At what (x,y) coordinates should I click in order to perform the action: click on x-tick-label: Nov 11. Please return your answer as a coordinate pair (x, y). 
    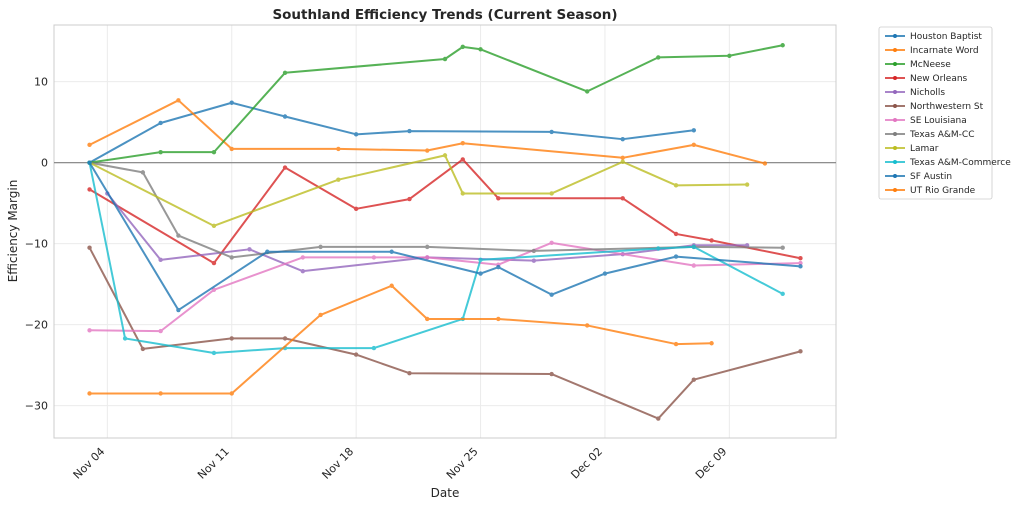
    Looking at the image, I should click on (213, 463).